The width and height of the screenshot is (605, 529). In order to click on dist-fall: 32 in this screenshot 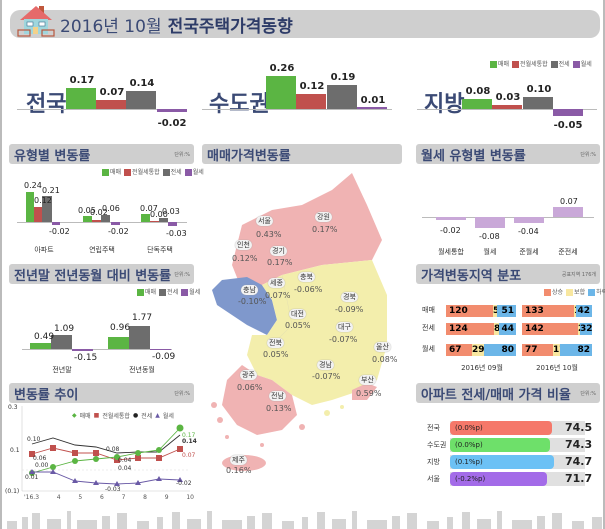, I will do `click(586, 329)`.